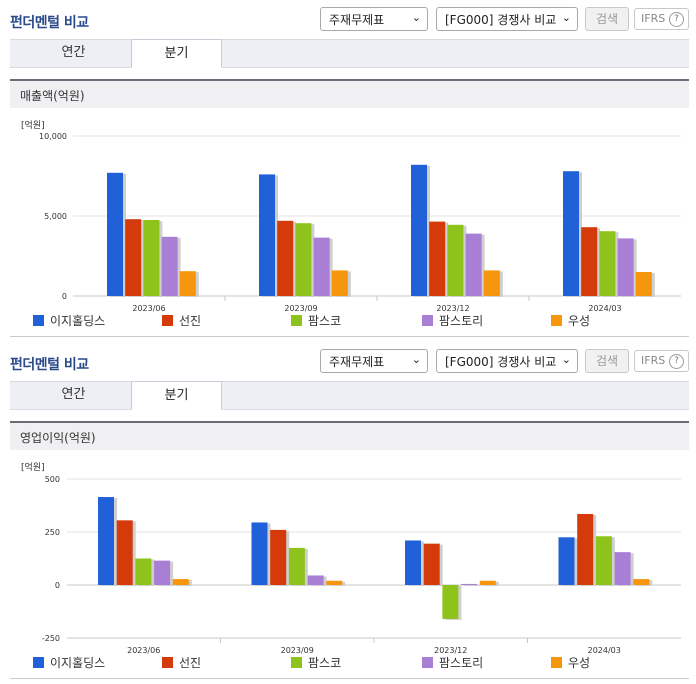 This screenshot has width=696, height=684. I want to click on y-tick-label: 5,000, so click(55, 216).